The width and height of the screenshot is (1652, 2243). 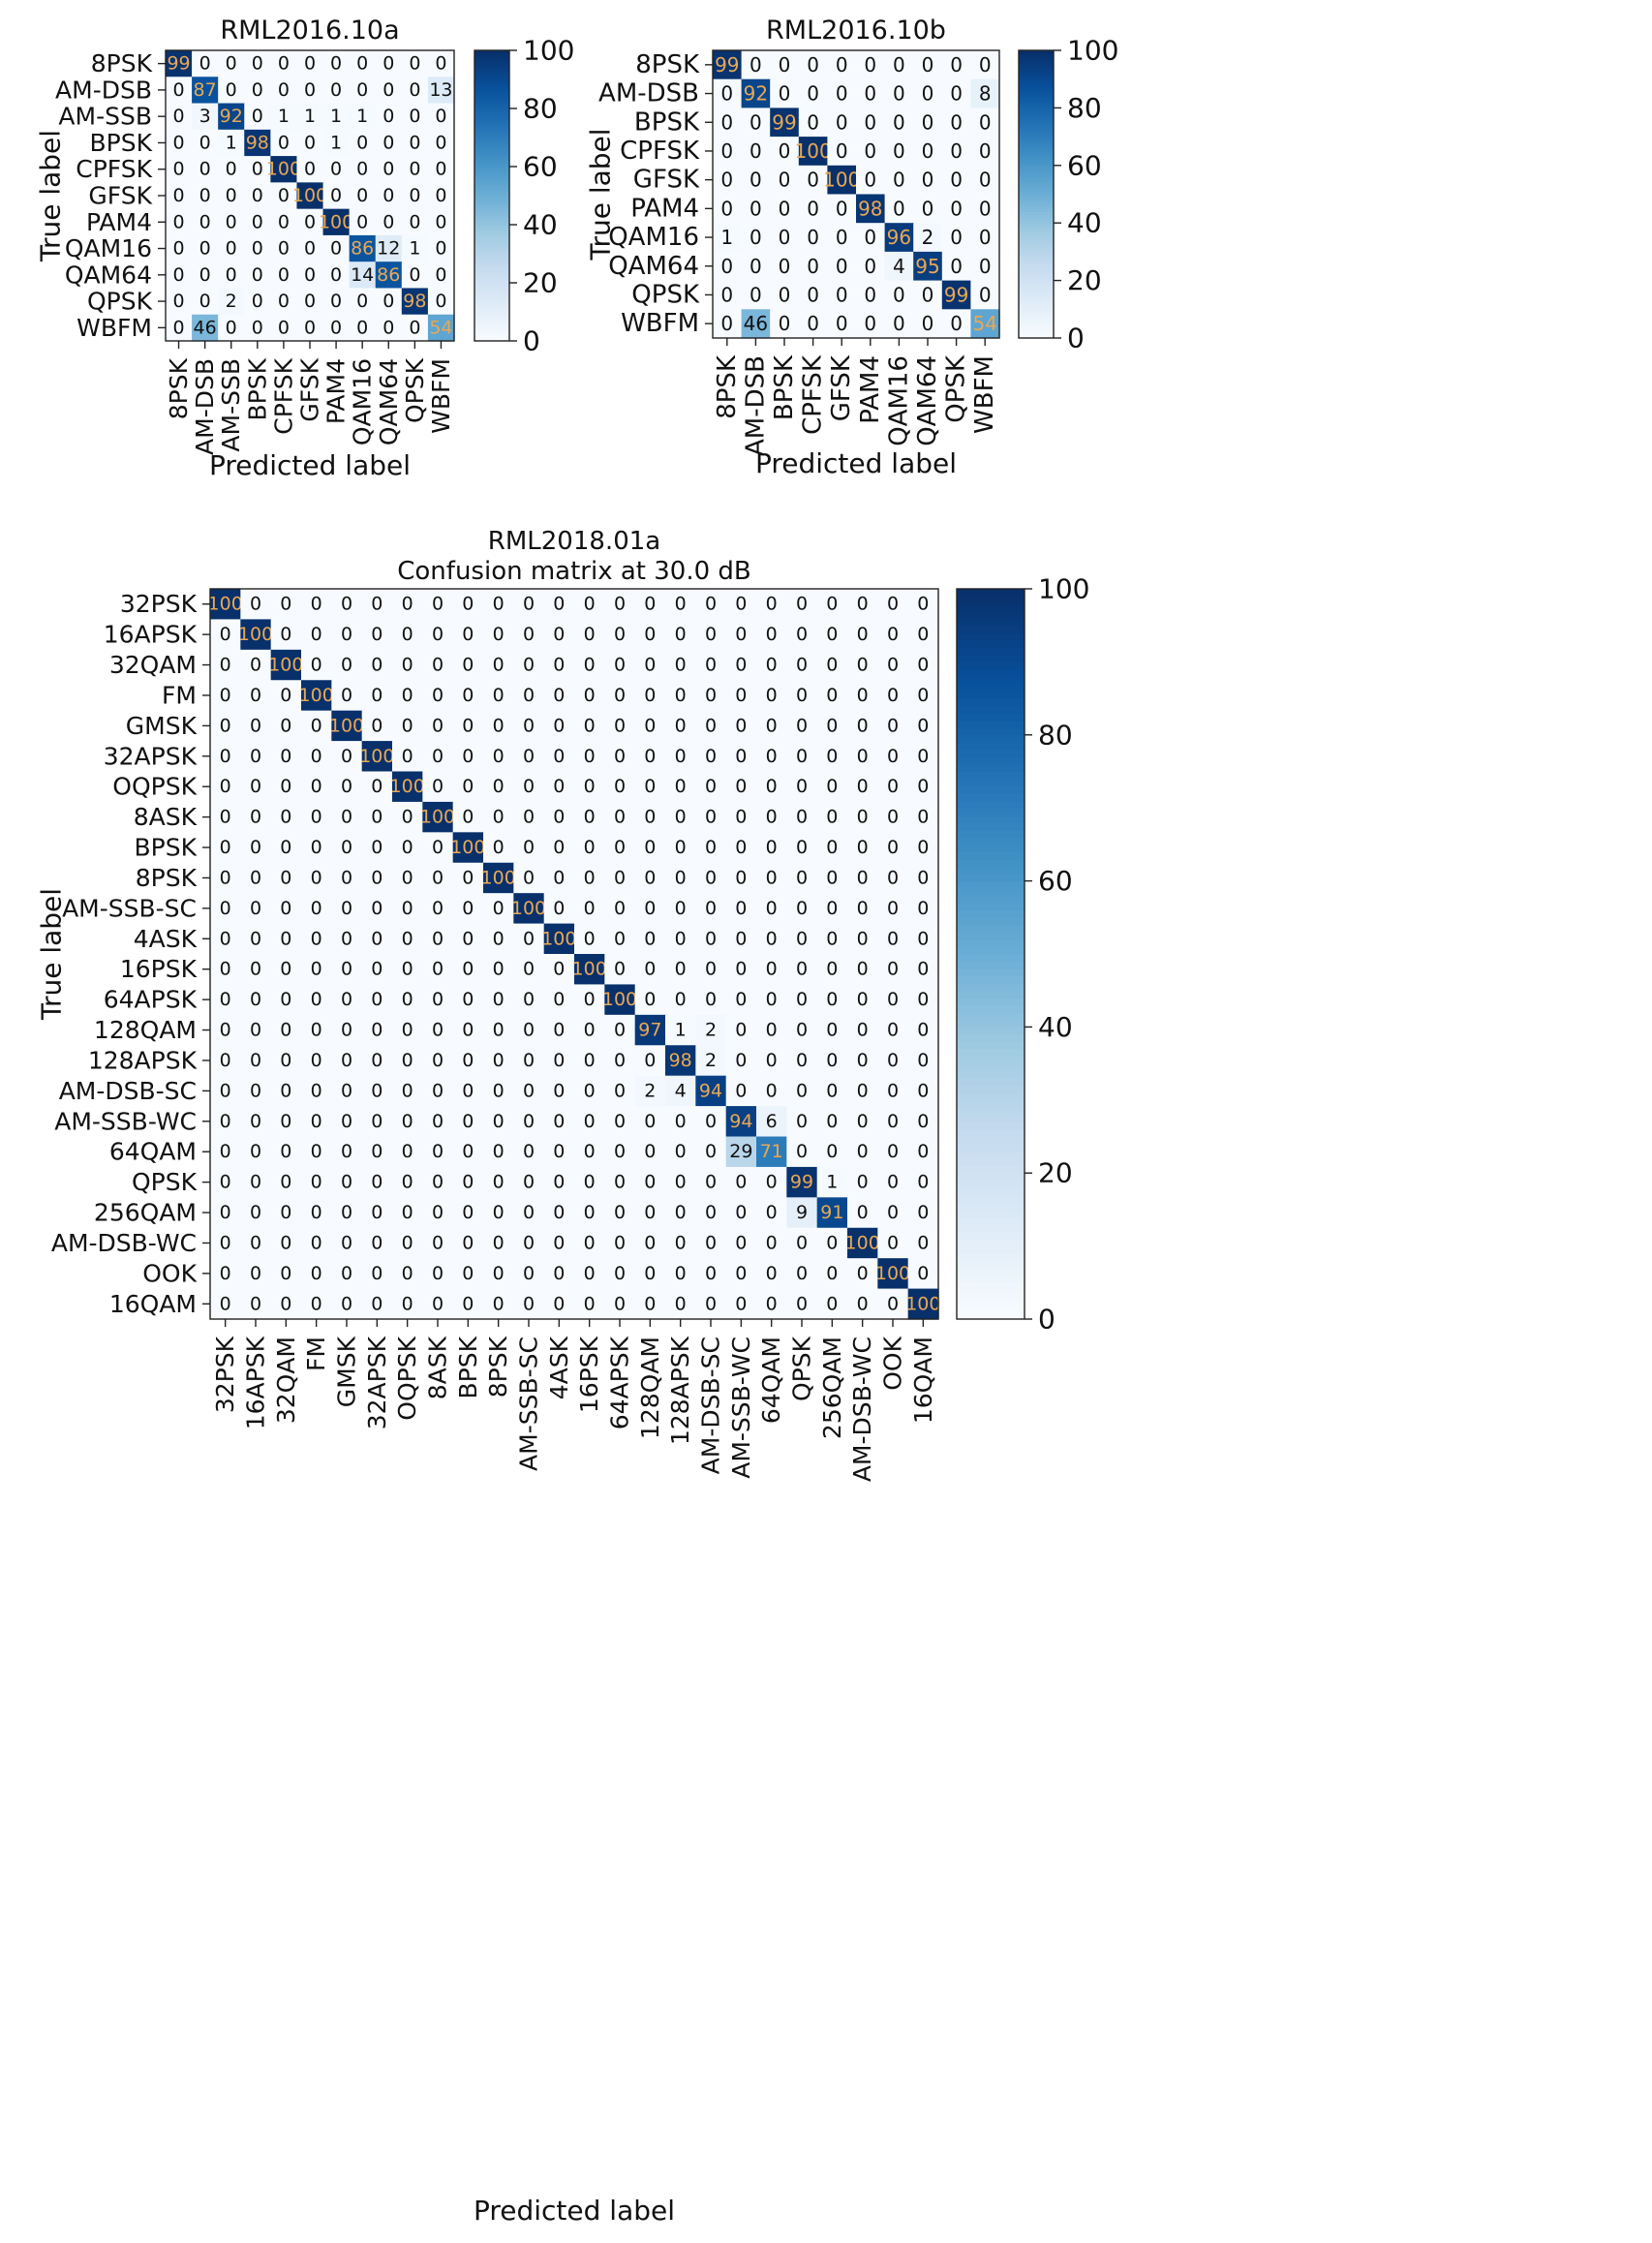 What do you see at coordinates (336, 117) in the screenshot?
I see `cell-value-label: 1` at bounding box center [336, 117].